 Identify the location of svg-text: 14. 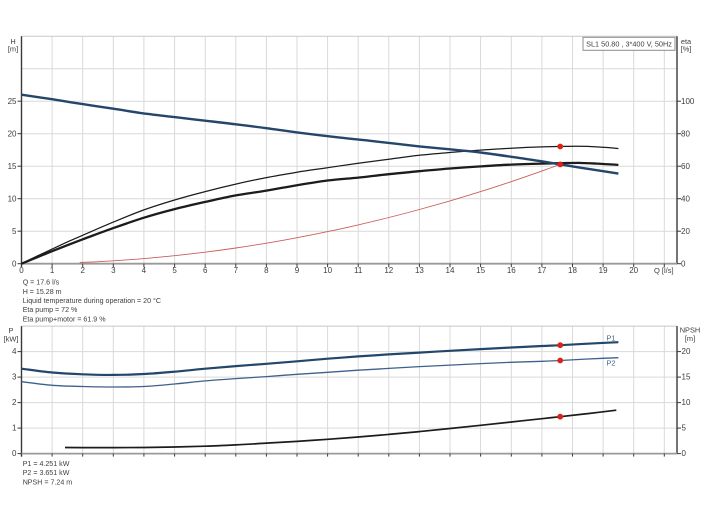
(450, 270).